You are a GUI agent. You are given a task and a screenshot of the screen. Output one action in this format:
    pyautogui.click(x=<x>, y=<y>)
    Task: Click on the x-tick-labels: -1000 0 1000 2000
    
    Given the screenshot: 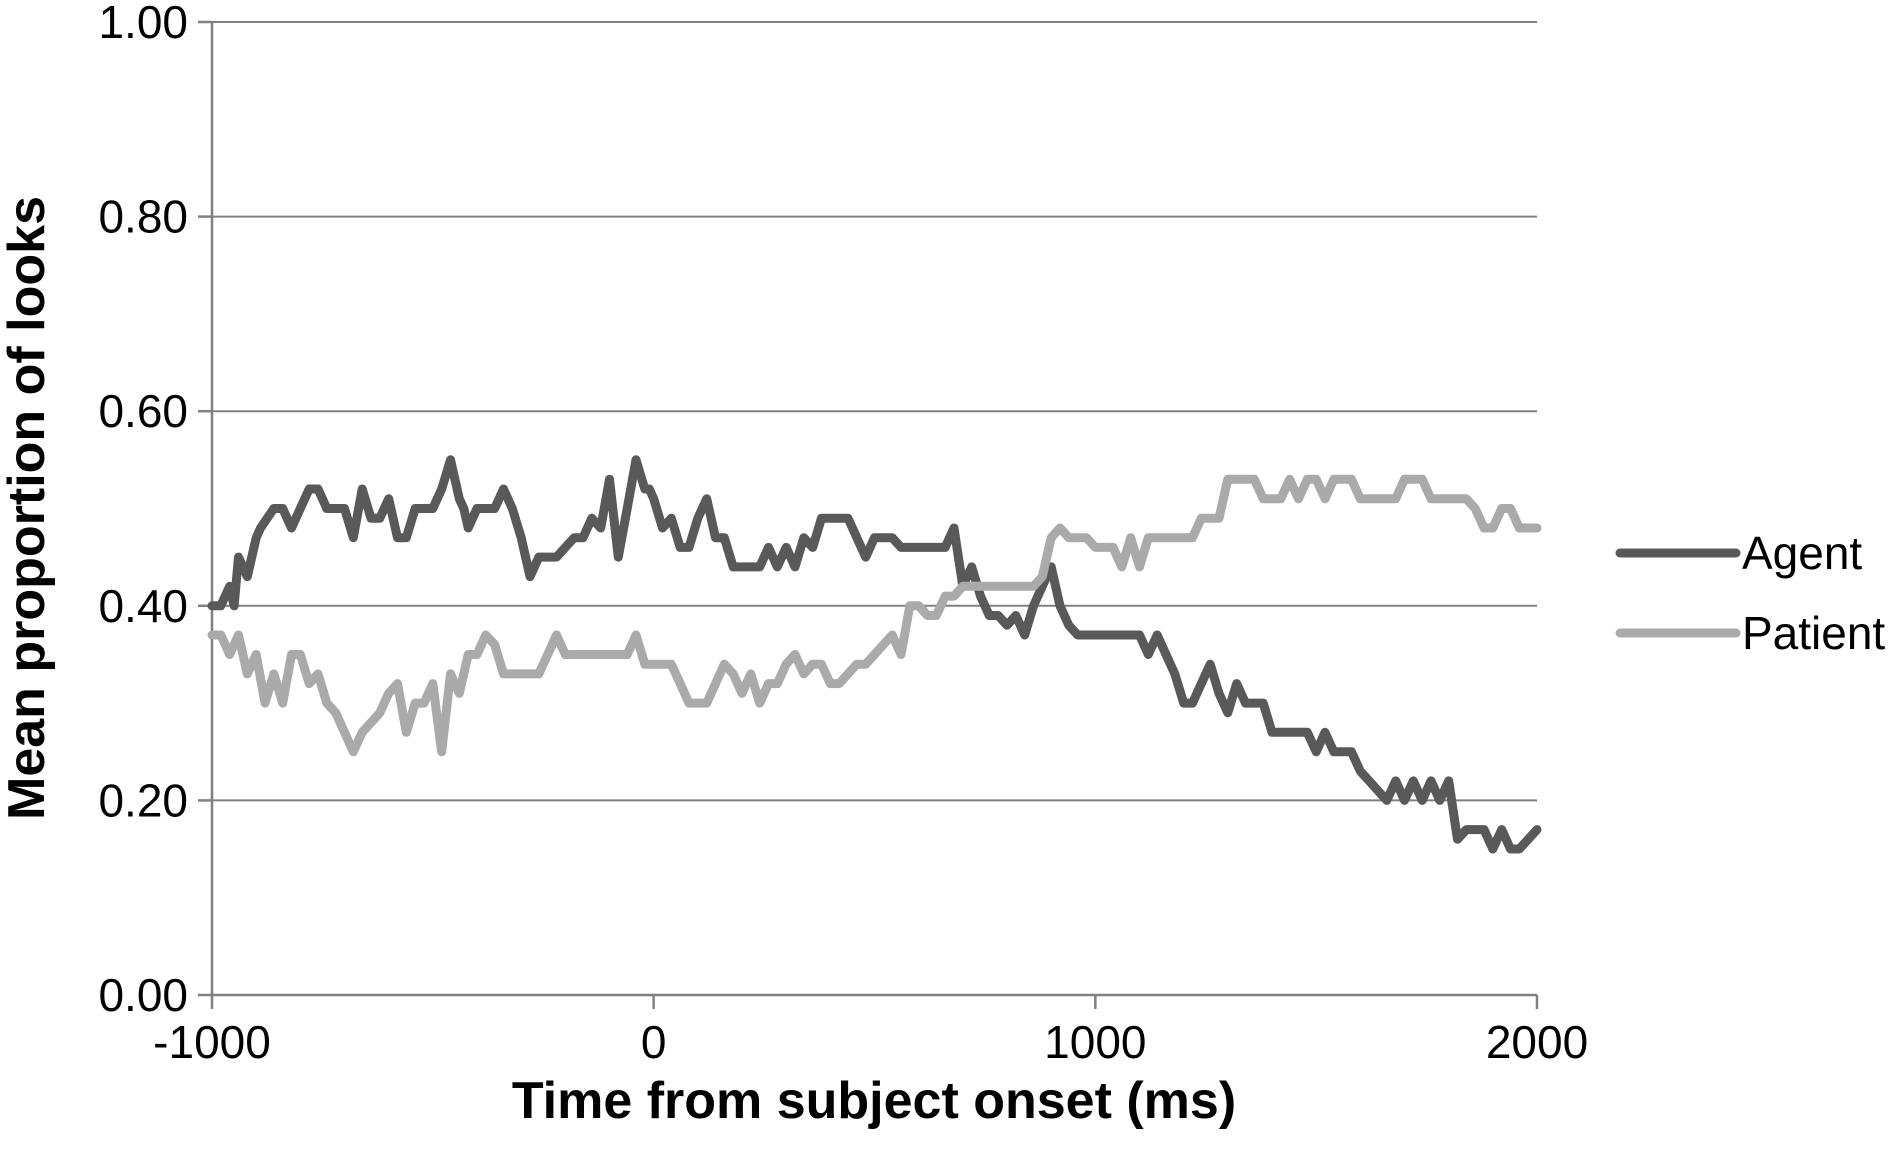 What is the action you would take?
    pyautogui.click(x=870, y=1042)
    